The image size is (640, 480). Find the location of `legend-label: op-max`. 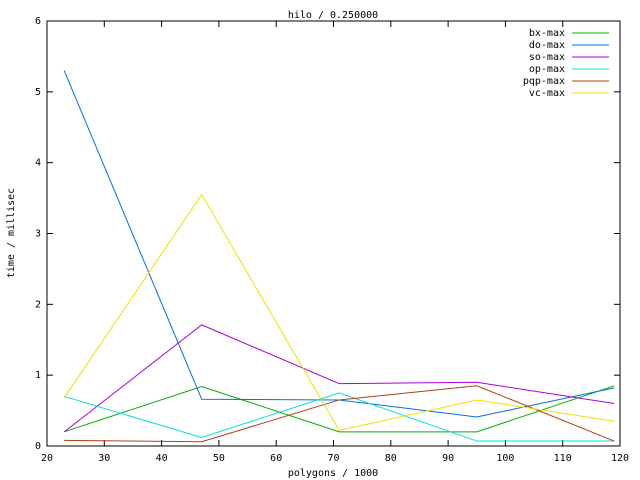

legend-label: op-max is located at coordinates (547, 69).